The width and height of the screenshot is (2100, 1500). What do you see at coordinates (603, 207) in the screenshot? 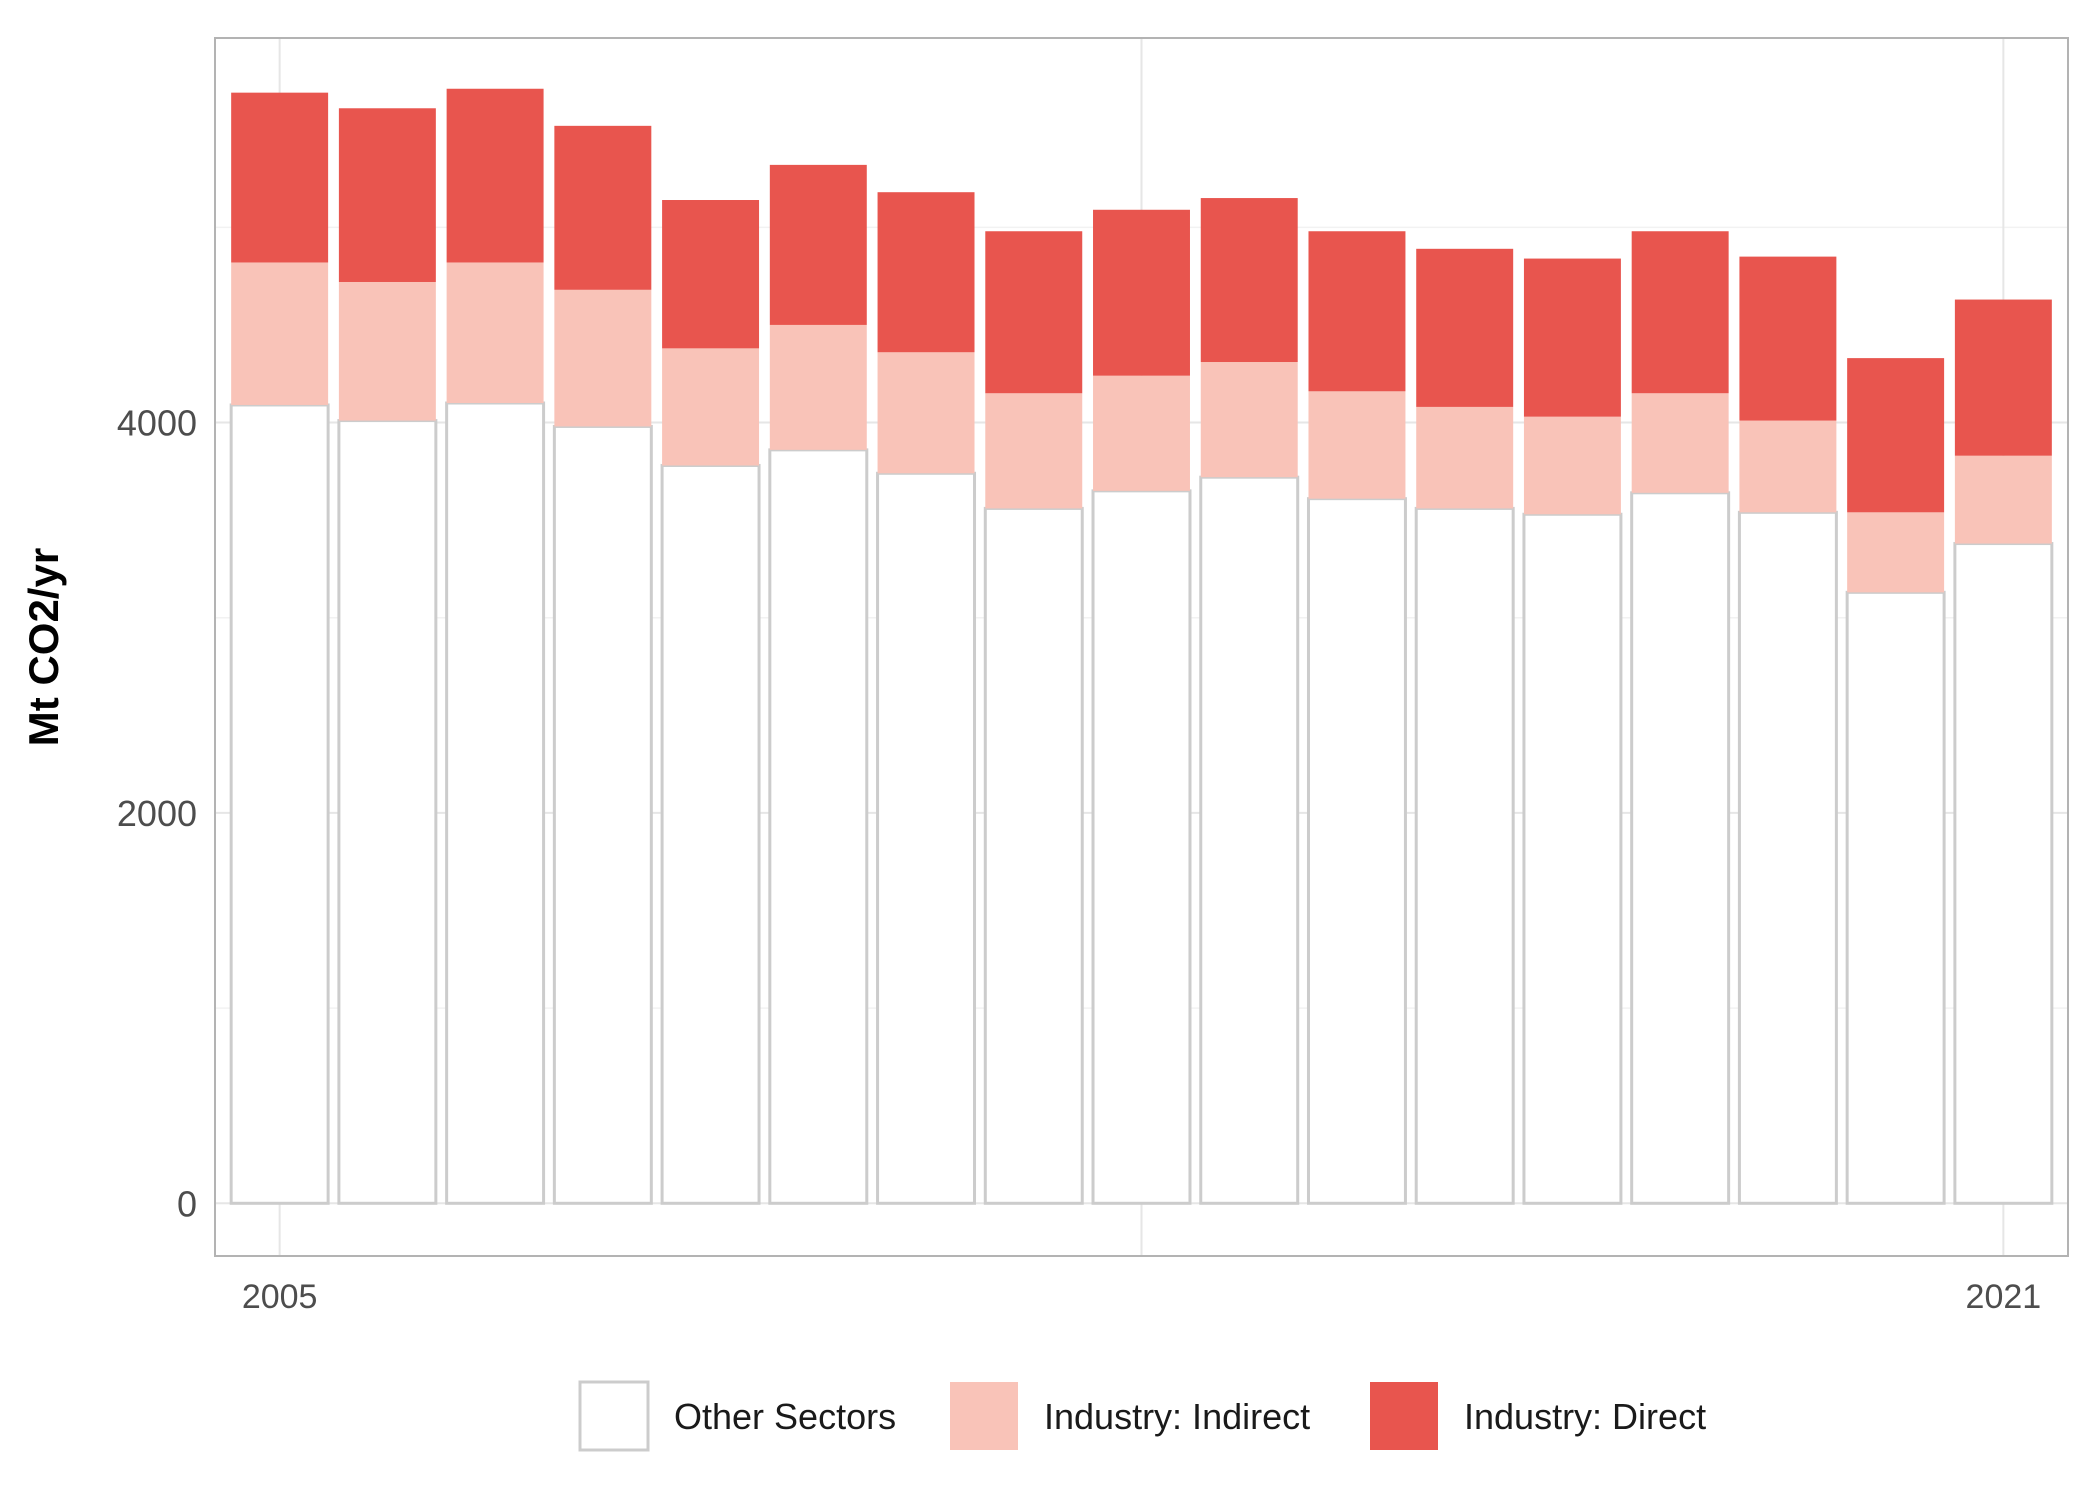
I see `bar-industry-direct-2008` at bounding box center [603, 207].